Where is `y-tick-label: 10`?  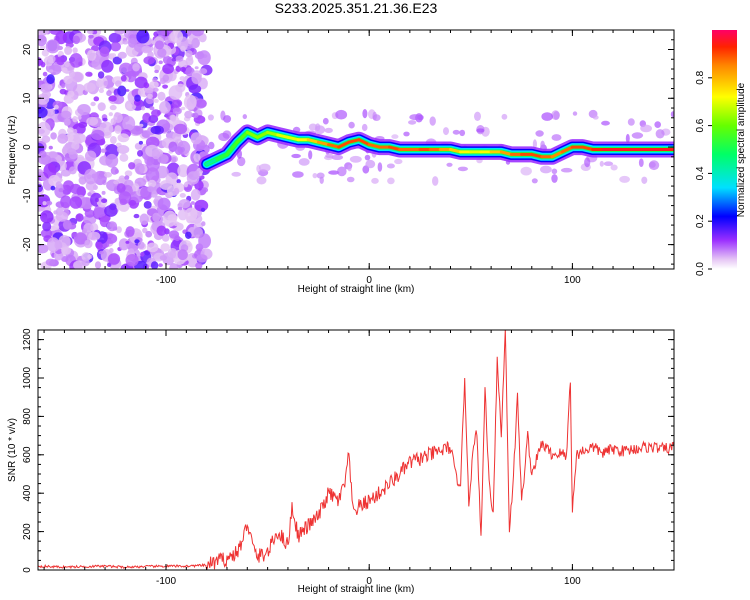 y-tick-label: 10 is located at coordinates (27, 98).